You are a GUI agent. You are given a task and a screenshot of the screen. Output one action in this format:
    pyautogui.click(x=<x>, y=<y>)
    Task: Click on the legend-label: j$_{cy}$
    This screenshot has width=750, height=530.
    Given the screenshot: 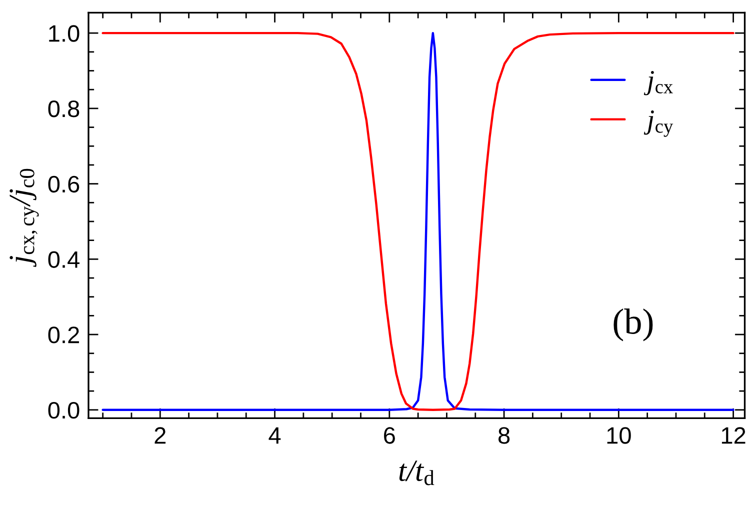 What is the action you would take?
    pyautogui.click(x=659, y=123)
    